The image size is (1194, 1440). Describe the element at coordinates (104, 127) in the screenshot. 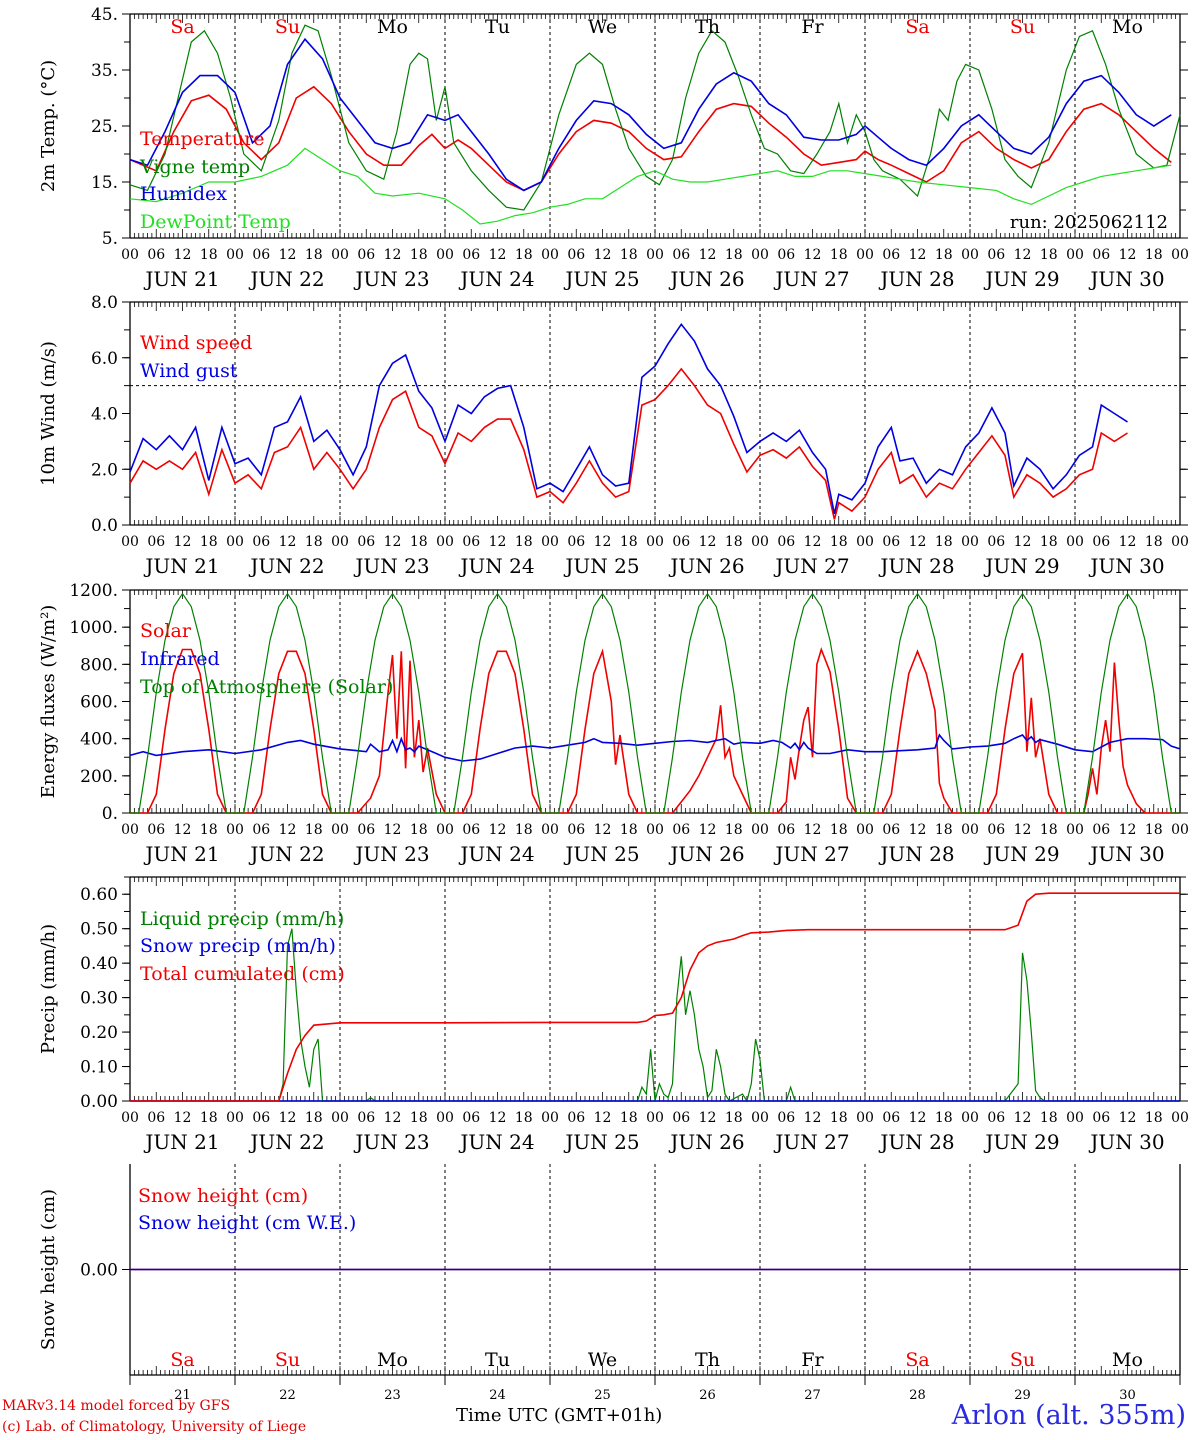

I see `y-tick-label: 25.` at that location.